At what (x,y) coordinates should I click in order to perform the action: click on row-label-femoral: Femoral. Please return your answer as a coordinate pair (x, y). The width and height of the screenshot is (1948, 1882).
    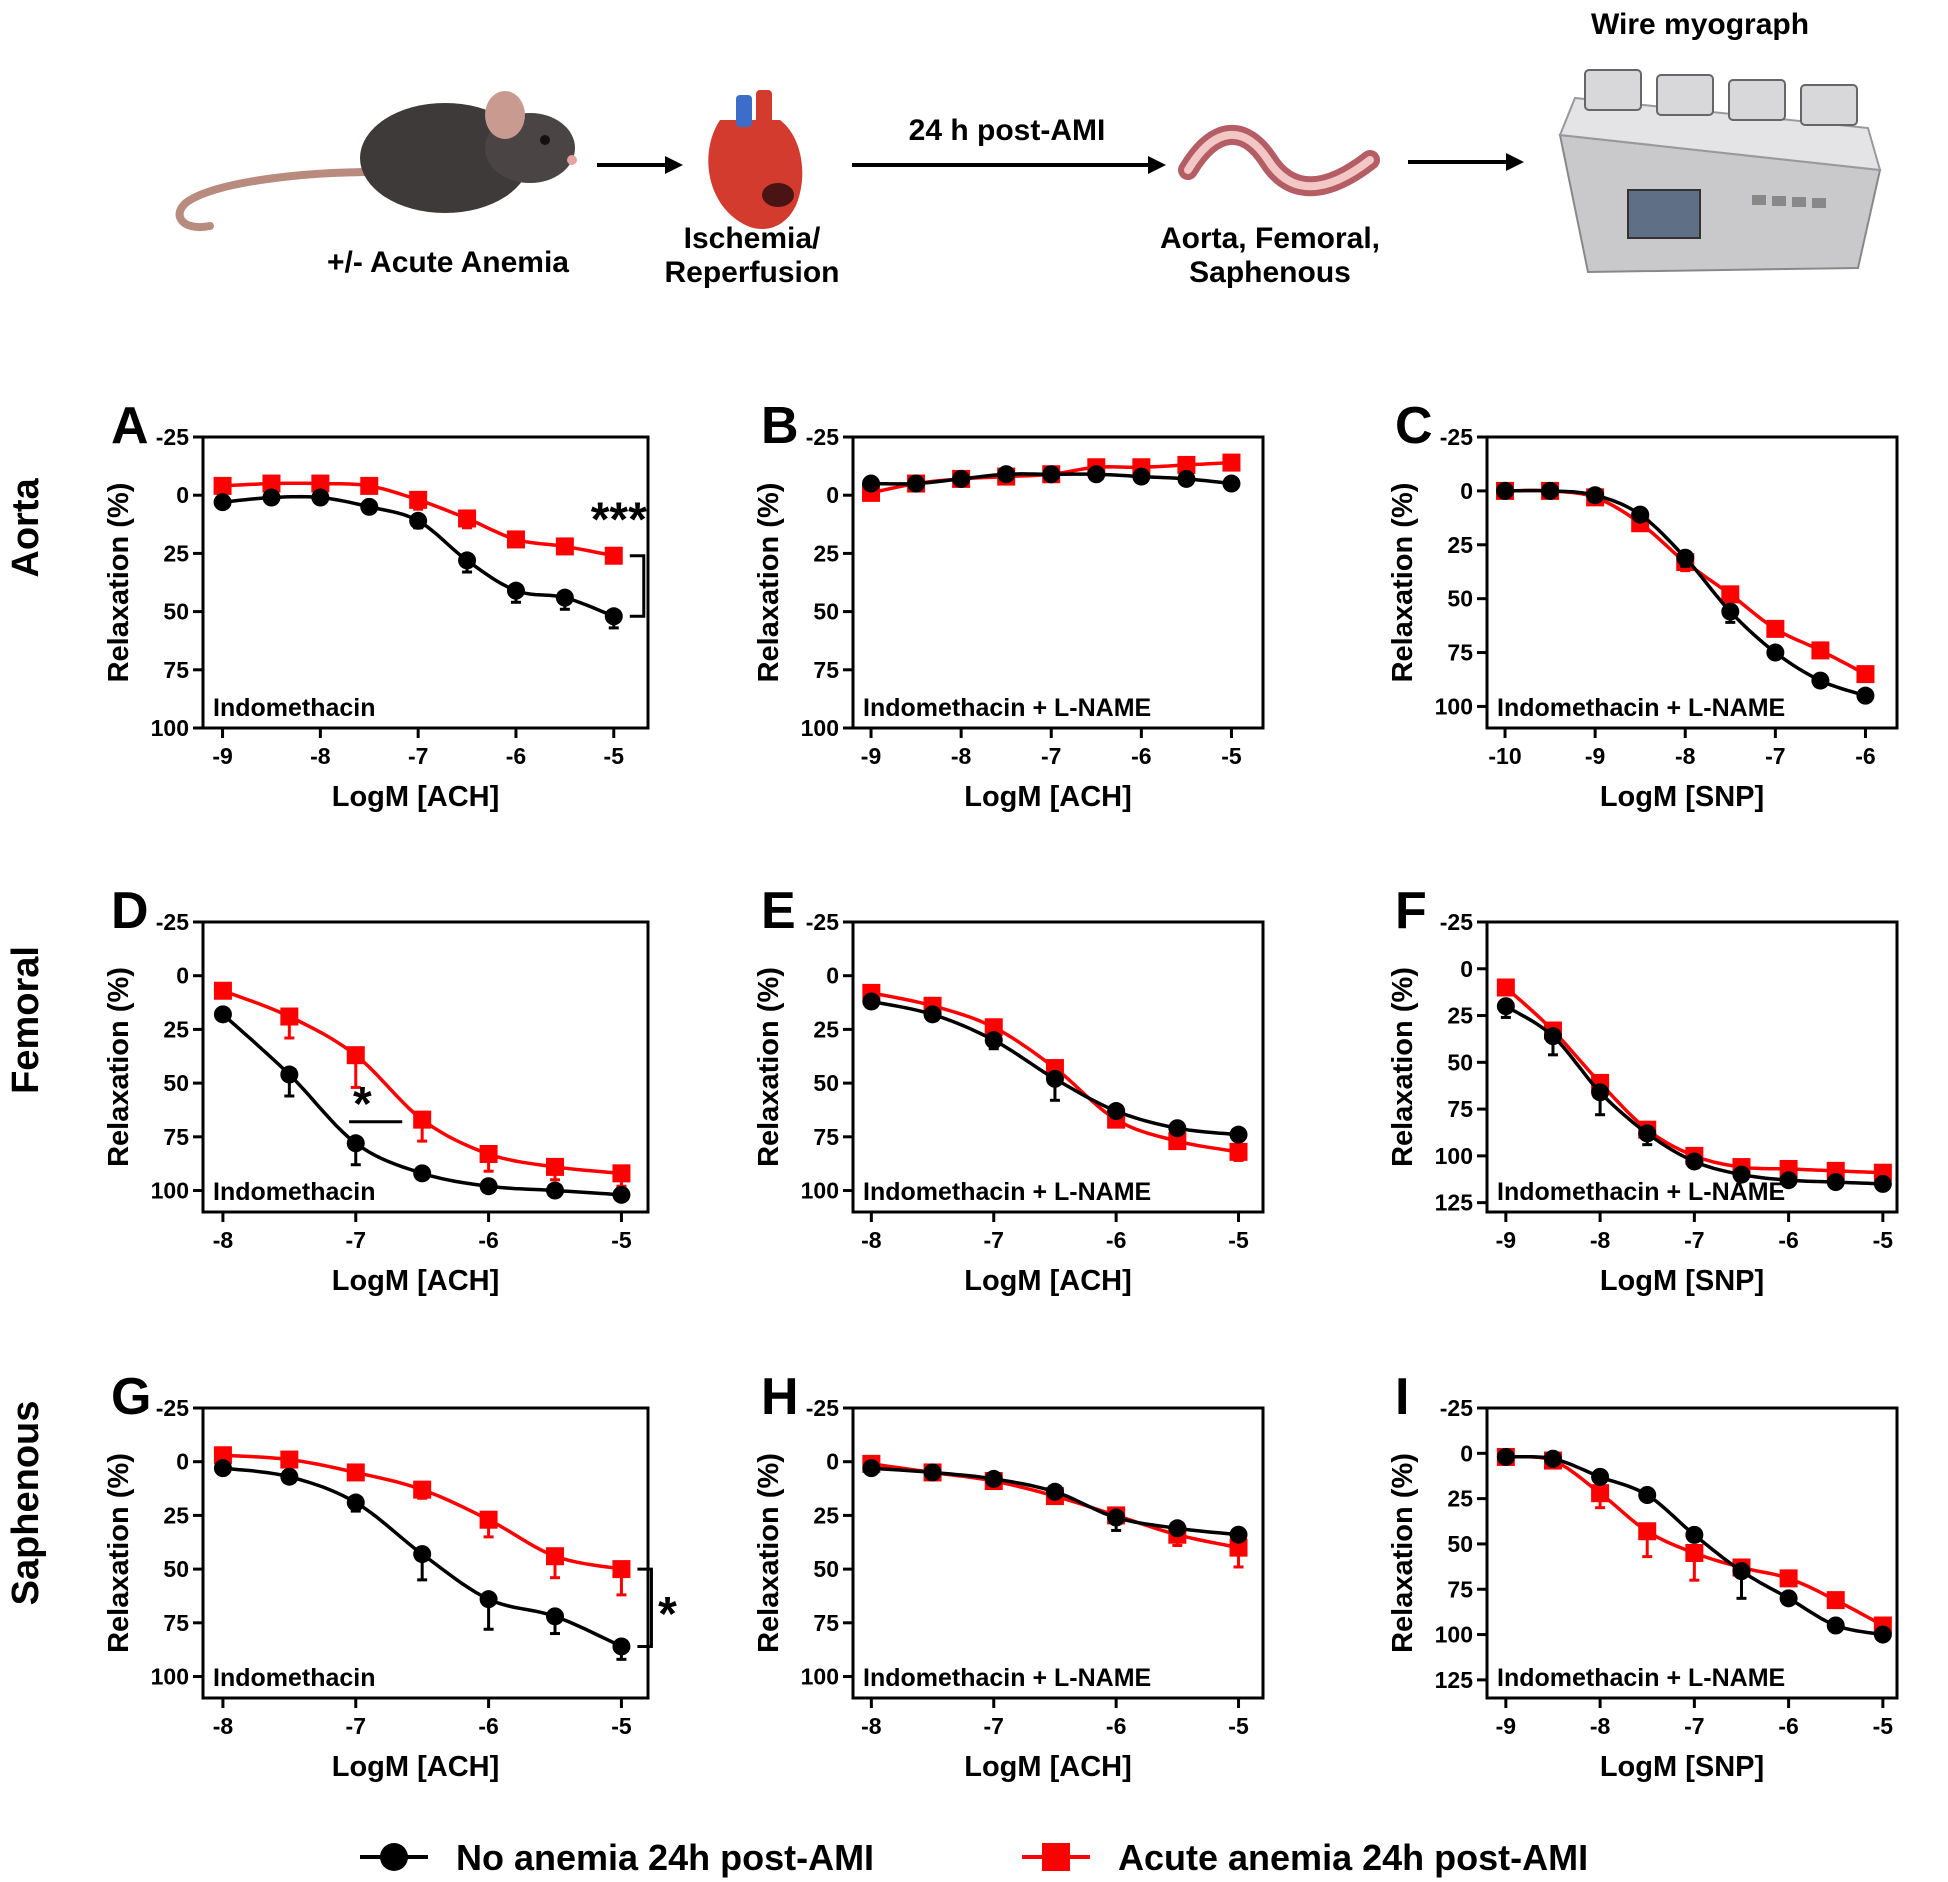
    Looking at the image, I should click on (26, 1020).